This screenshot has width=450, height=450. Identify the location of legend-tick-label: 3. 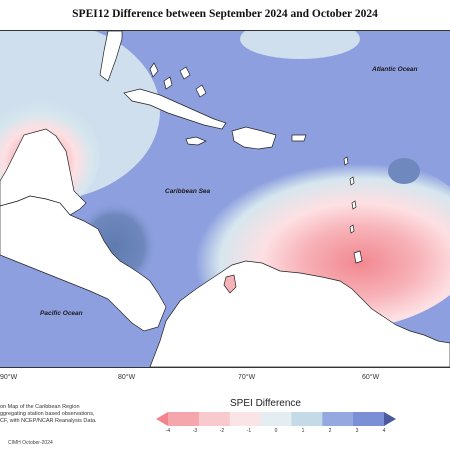
(357, 431).